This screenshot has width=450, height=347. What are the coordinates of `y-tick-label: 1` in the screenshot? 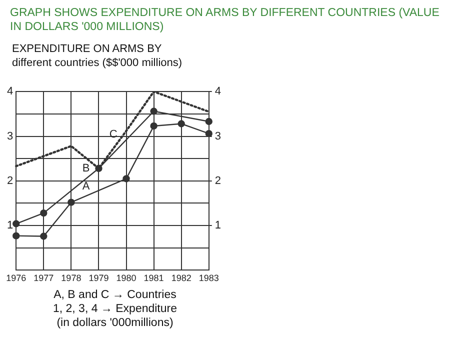 It's located at (10, 226).